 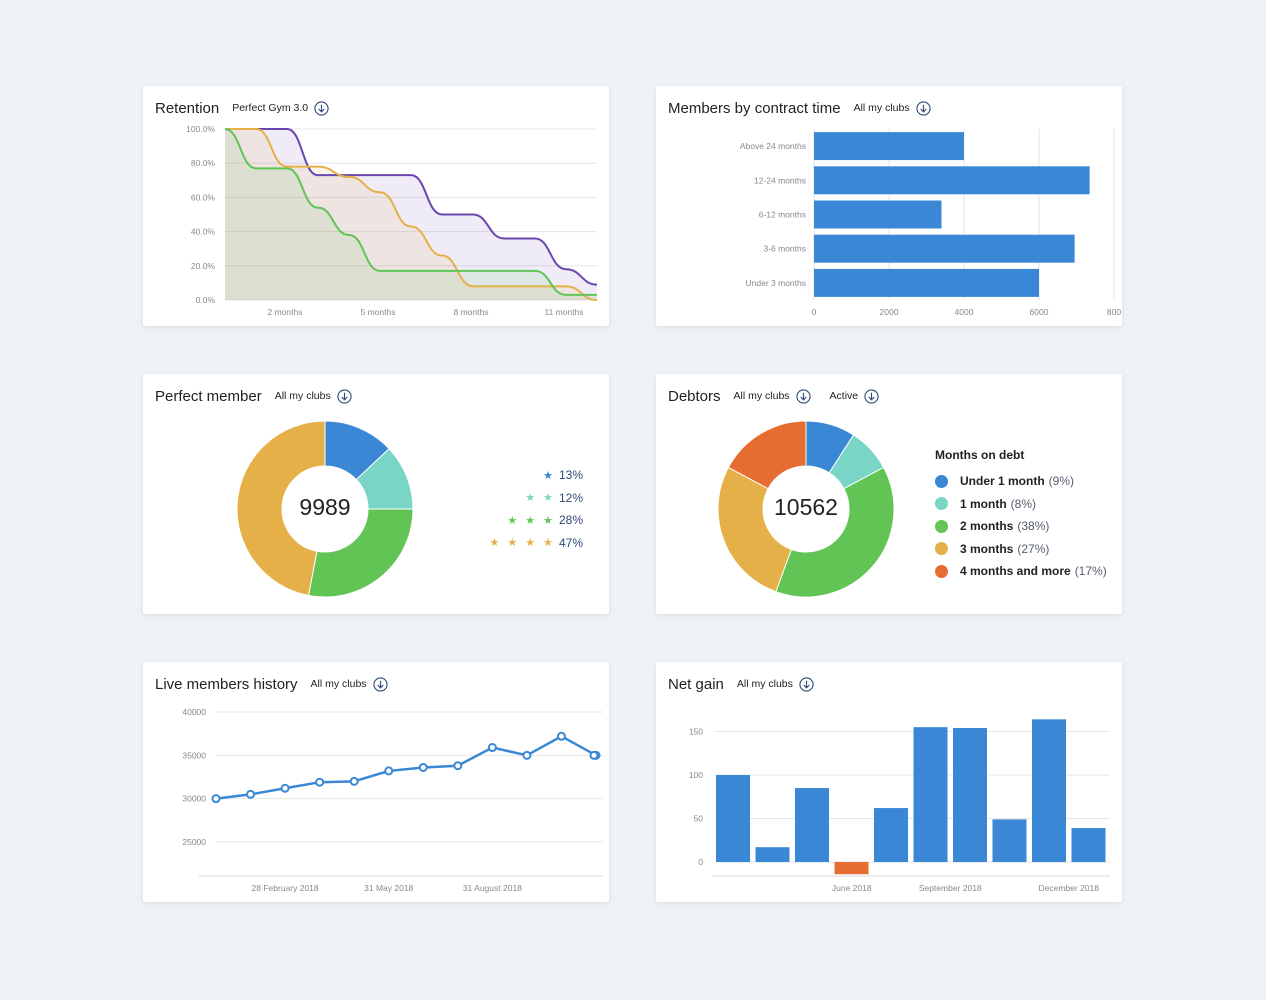 I want to click on legend-percent: 13%, so click(x=571, y=475).